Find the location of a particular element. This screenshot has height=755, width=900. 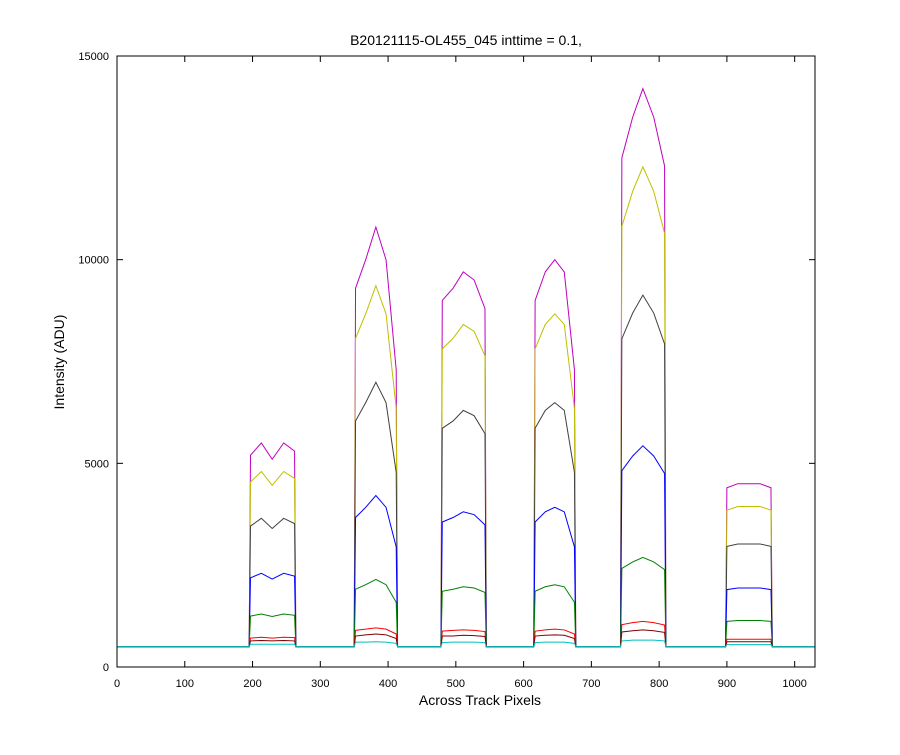

x-tick-label: 500 is located at coordinates (456, 684).